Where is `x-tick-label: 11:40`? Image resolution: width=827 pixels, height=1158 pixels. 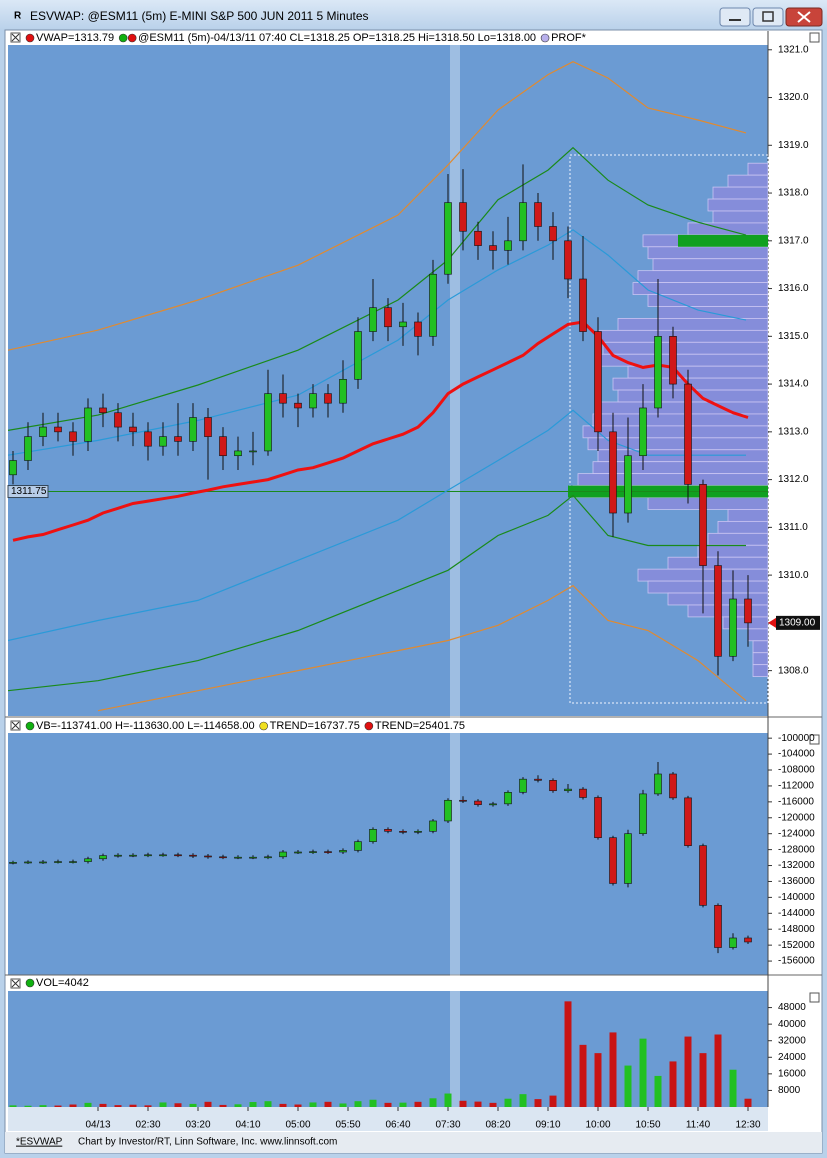
x-tick-label: 11:40 is located at coordinates (698, 1125).